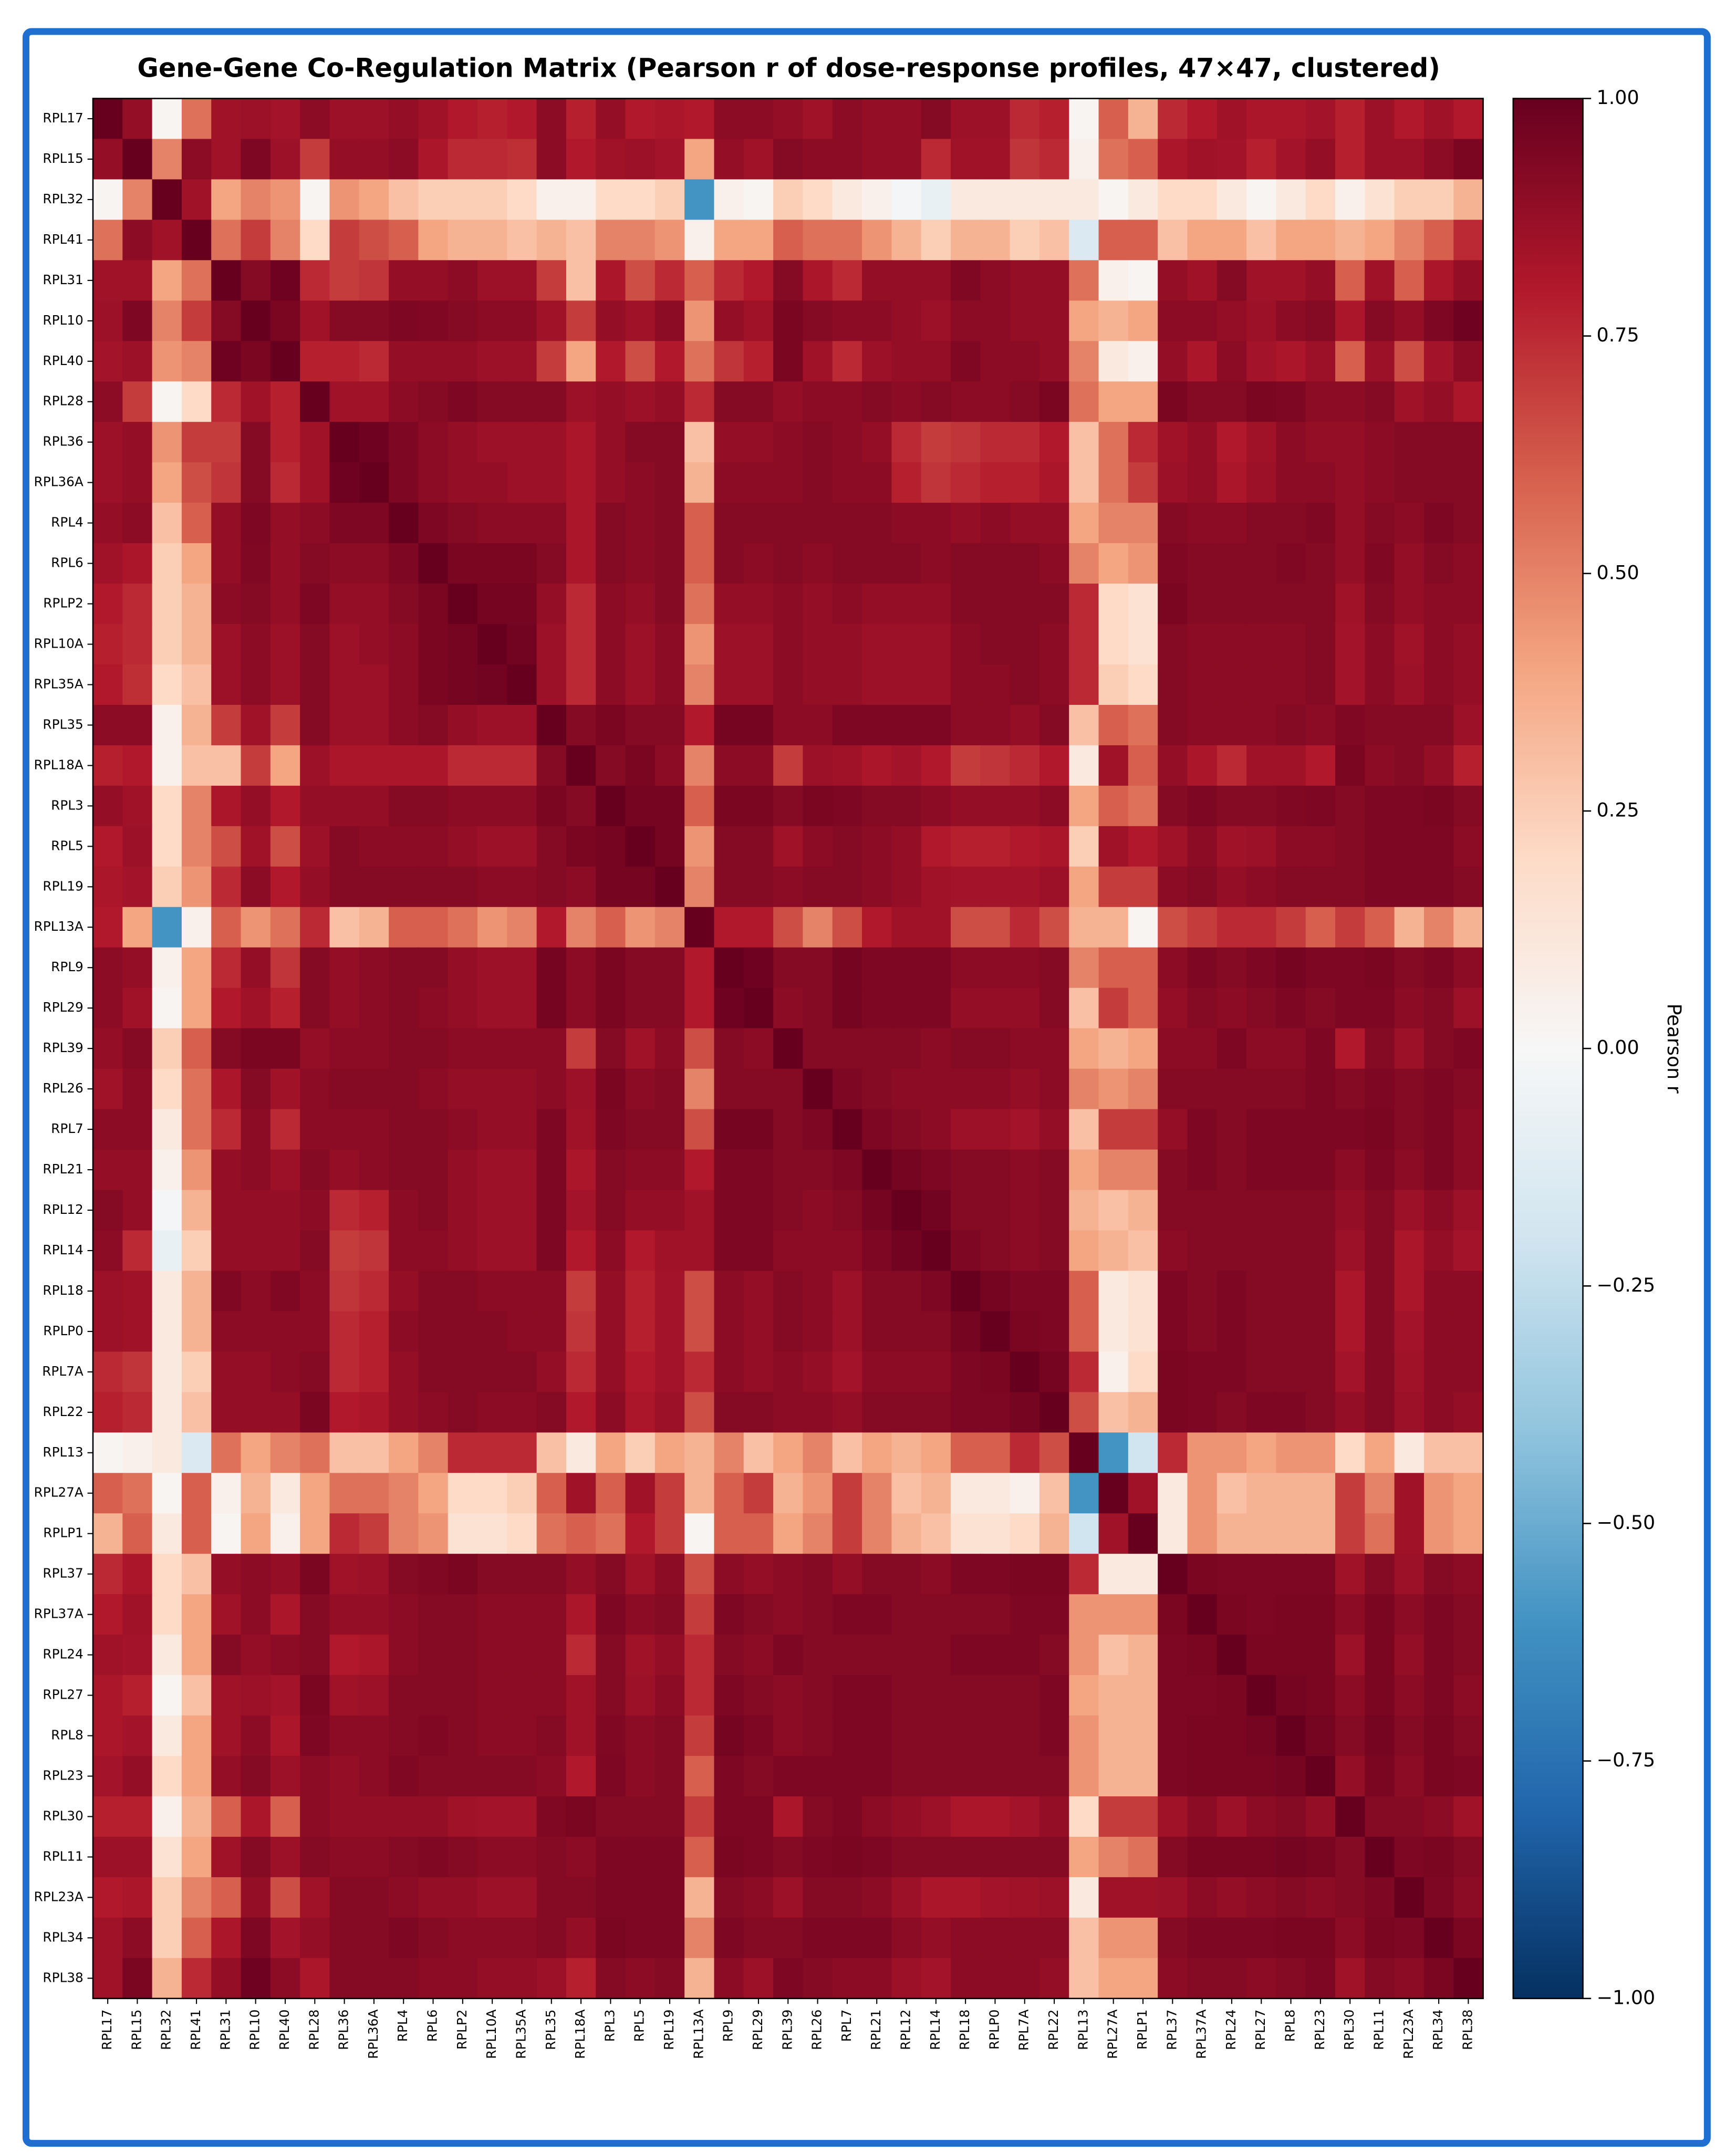 This screenshot has width=1736, height=2153. Describe the element at coordinates (669, 2030) in the screenshot. I see `x-tick-label: RPL19` at that location.